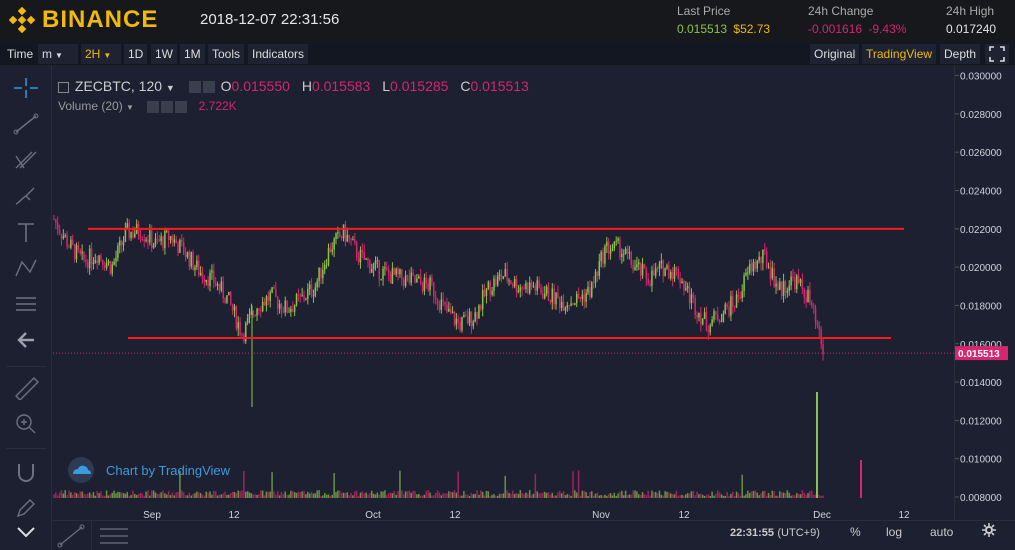 The height and width of the screenshot is (550, 1015). What do you see at coordinates (26, 340) in the screenshot?
I see `back-tool` at bounding box center [26, 340].